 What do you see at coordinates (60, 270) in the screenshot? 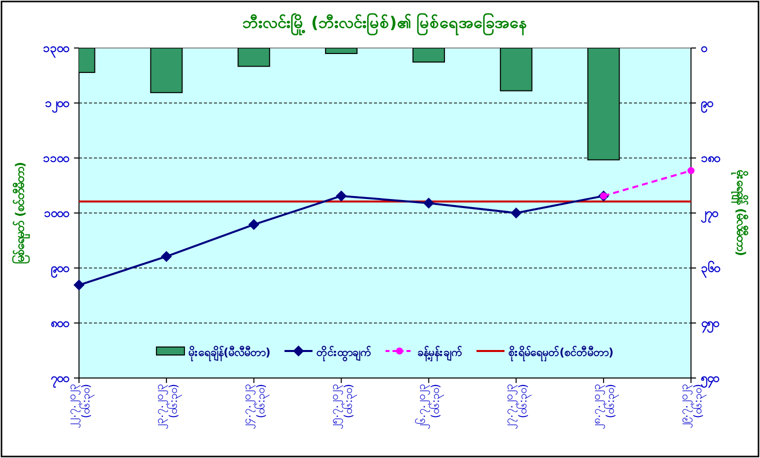
I see `y-tick-label: ၉၀၀` at bounding box center [60, 270].